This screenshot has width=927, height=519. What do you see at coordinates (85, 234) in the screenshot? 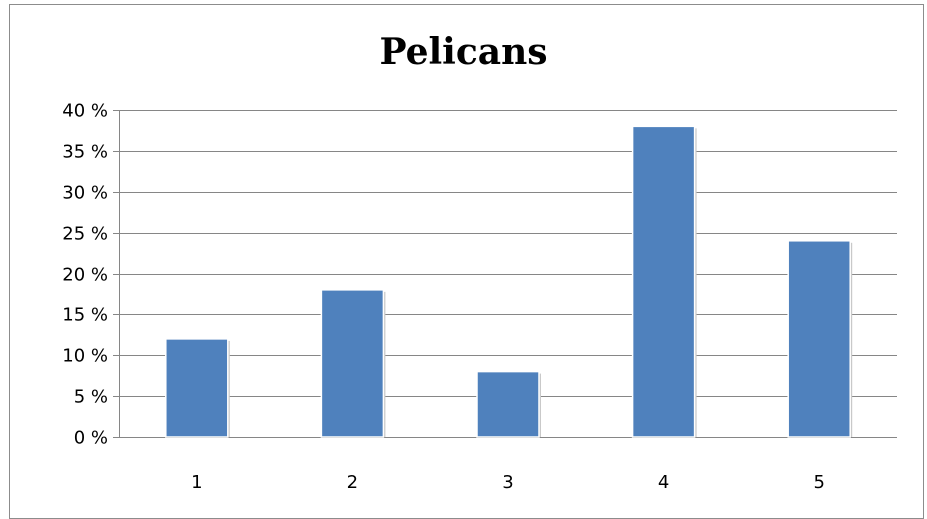
I see `y-tick-label: 25 %` at bounding box center [85, 234].